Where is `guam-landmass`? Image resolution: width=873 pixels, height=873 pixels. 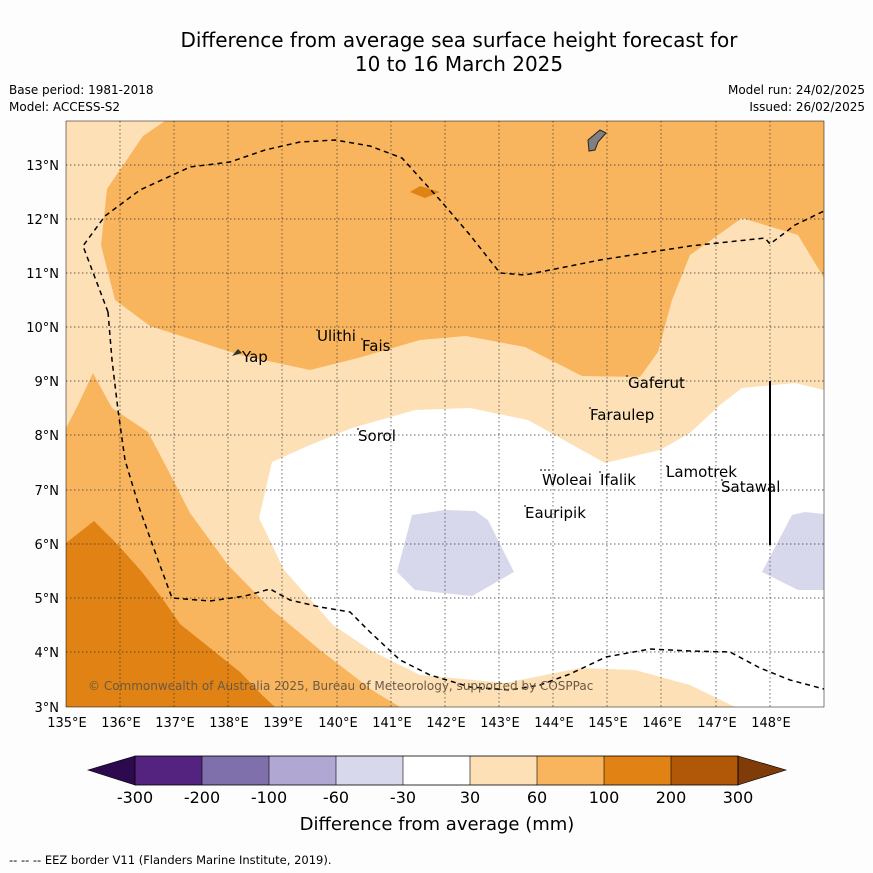 guam-landmass is located at coordinates (597, 140).